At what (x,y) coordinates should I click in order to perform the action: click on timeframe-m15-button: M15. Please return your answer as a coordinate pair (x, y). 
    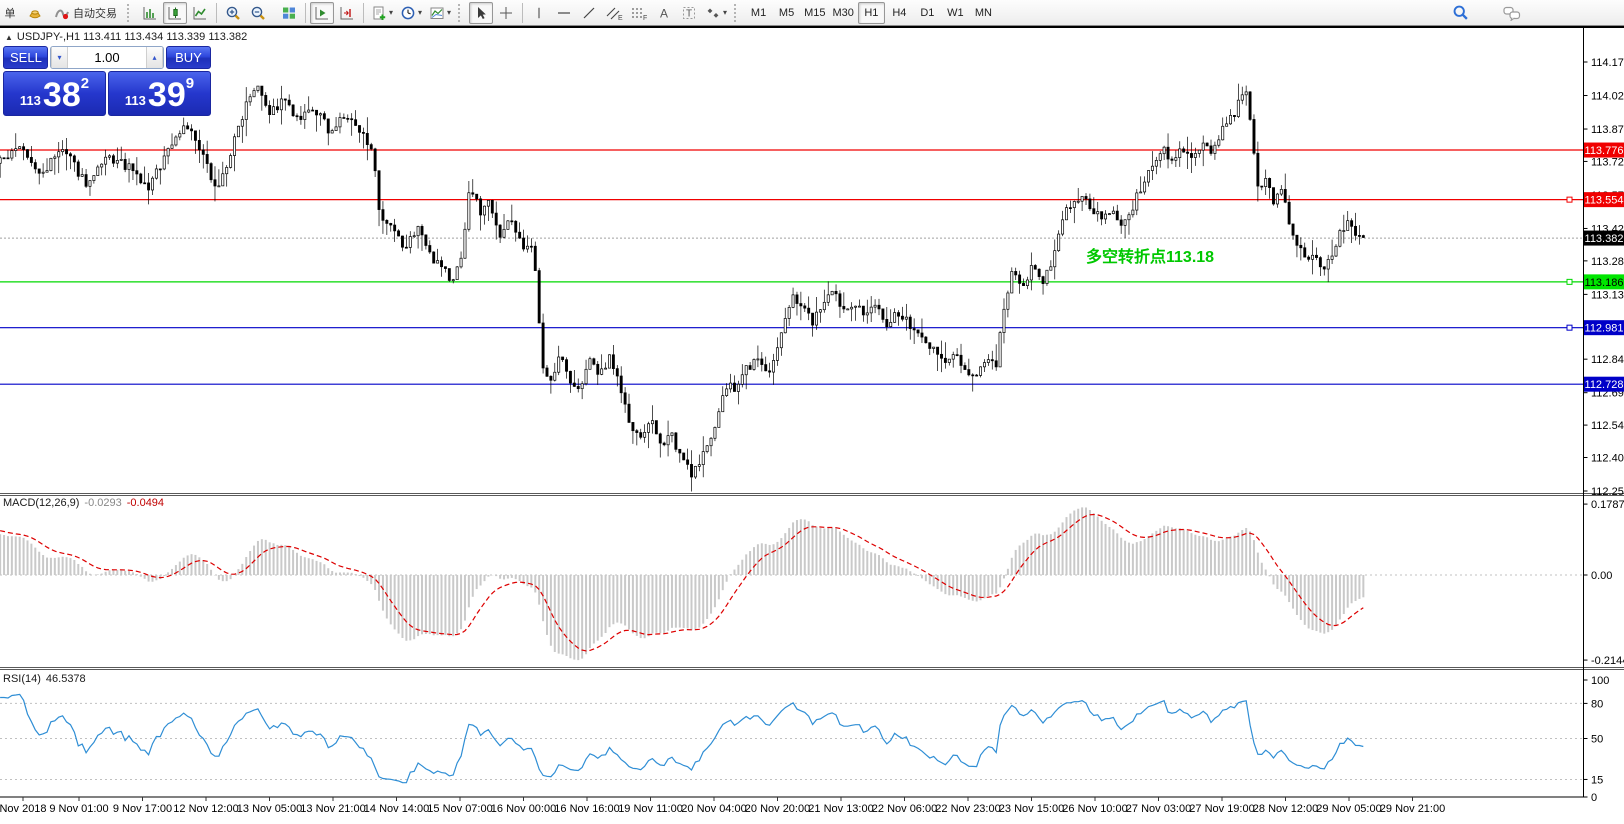
    Looking at the image, I should click on (814, 13).